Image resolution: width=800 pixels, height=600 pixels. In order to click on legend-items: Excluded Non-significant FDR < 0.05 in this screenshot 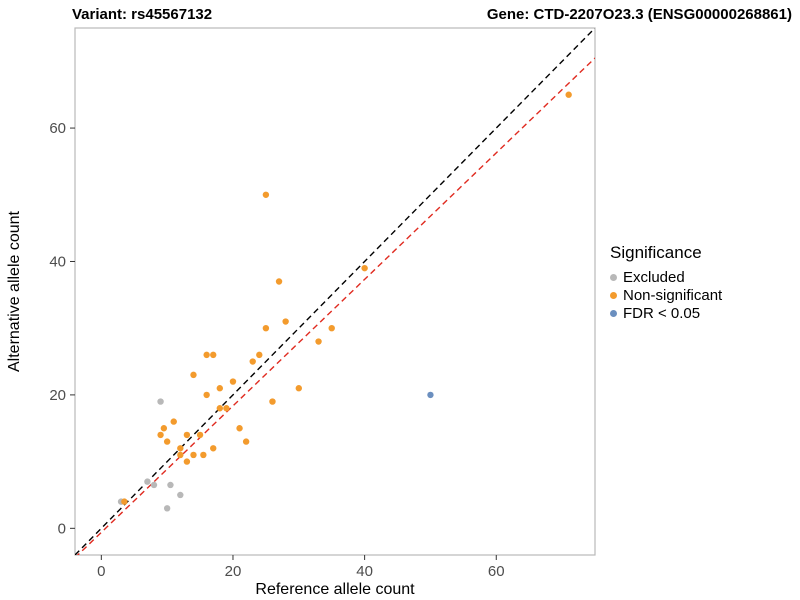, I will do `click(666, 295)`.